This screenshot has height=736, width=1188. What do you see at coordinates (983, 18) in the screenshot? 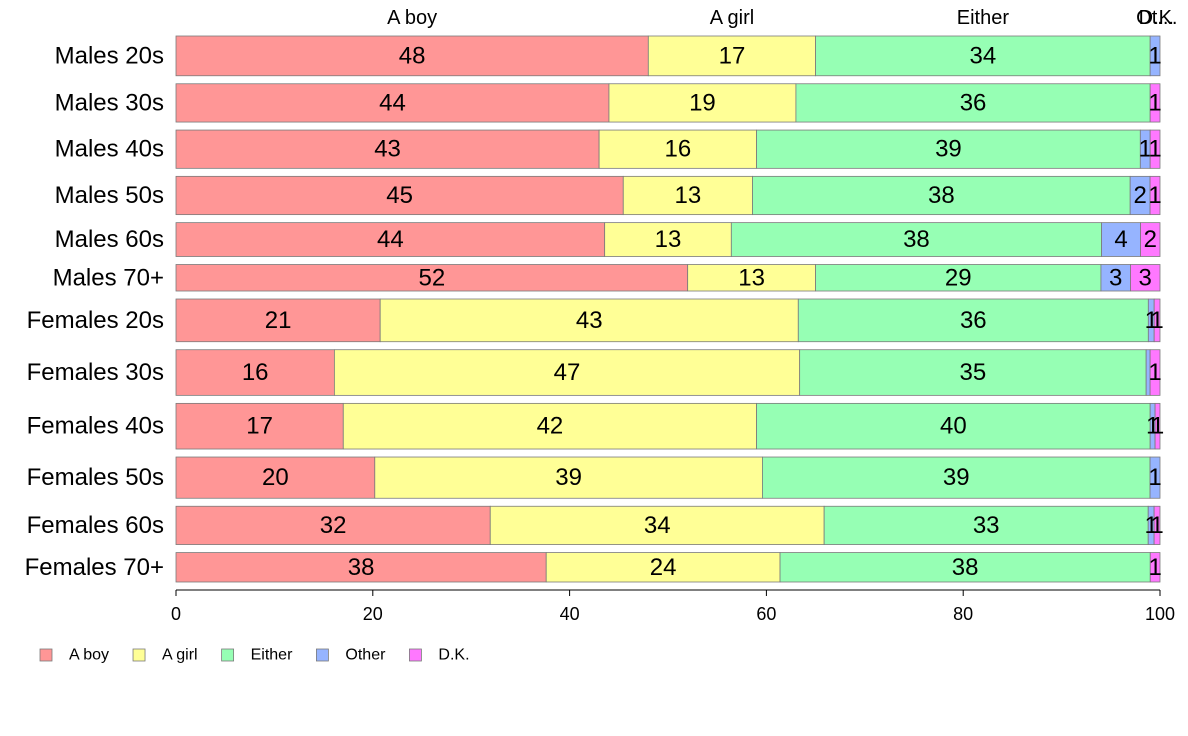
I see `segment-column-label: Either` at bounding box center [983, 18].